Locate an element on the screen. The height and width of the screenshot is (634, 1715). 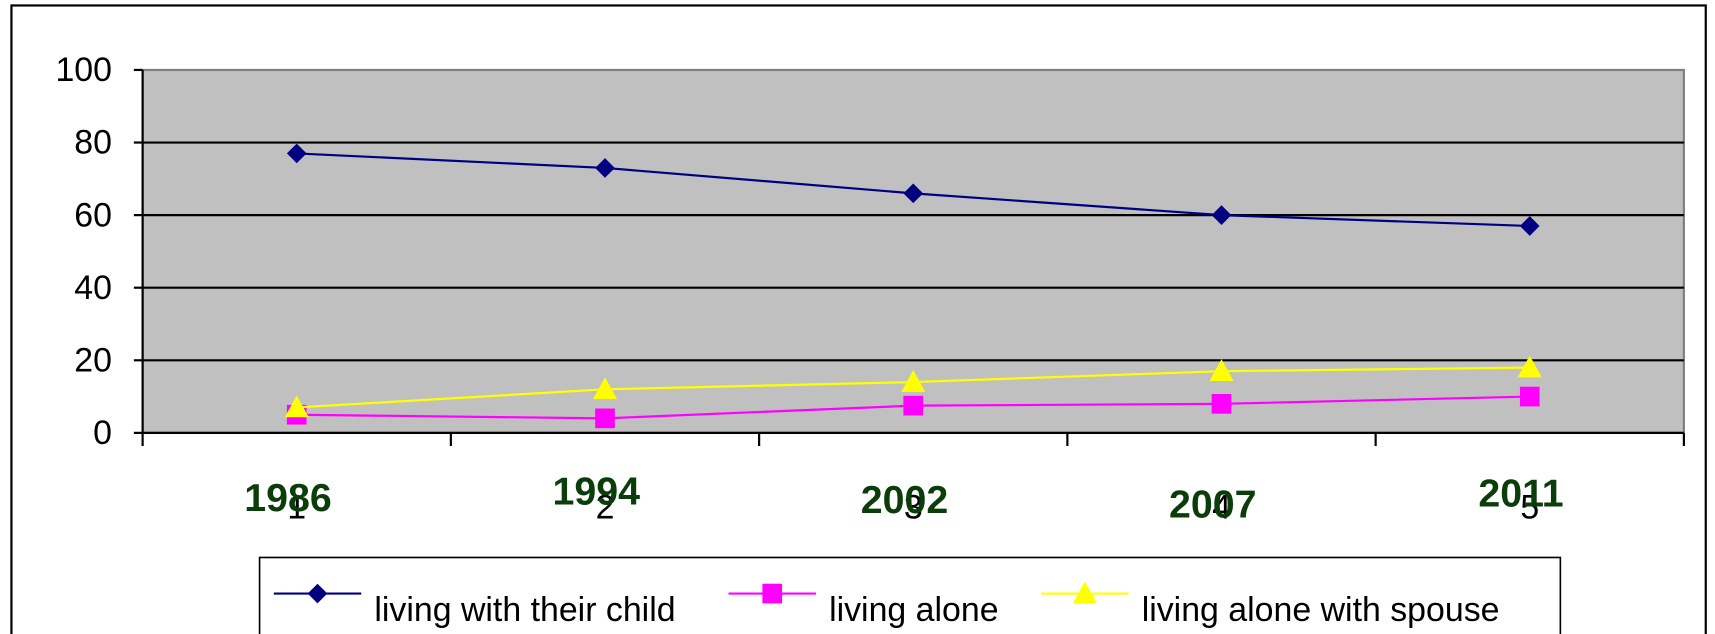
x-tick-label: 4 is located at coordinates (1221, 507).